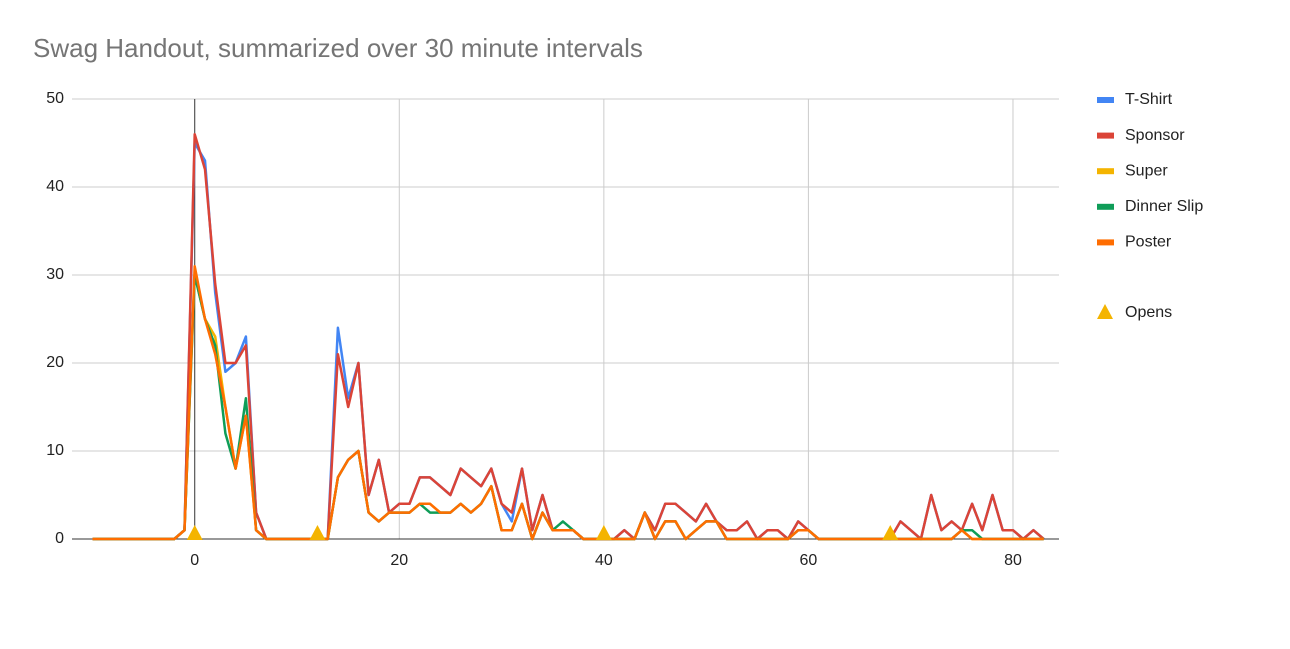 Image resolution: width=1290 pixels, height=649 pixels. I want to click on legend-label: Dinner Slip, so click(1164, 206).